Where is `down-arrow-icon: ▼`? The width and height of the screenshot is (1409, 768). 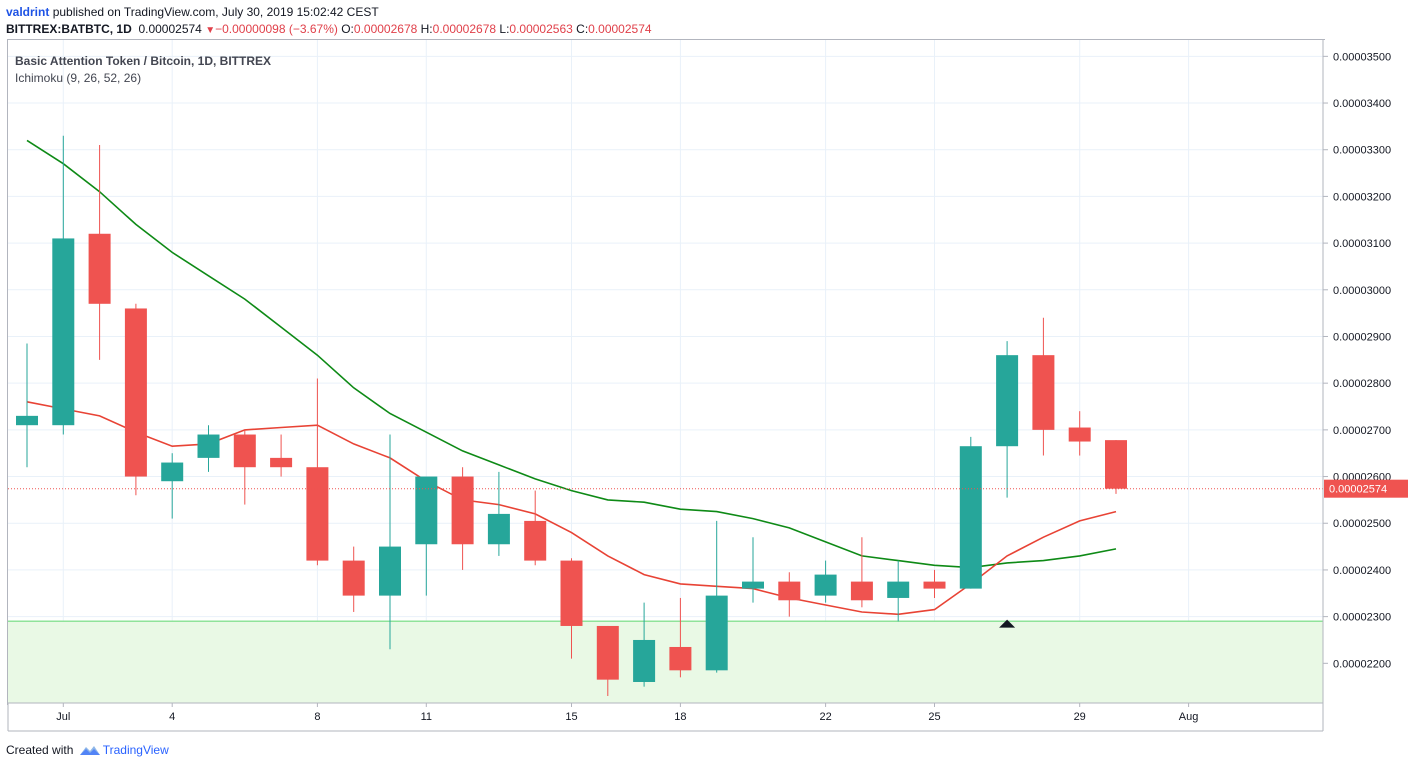 down-arrow-icon: ▼ is located at coordinates (210, 30).